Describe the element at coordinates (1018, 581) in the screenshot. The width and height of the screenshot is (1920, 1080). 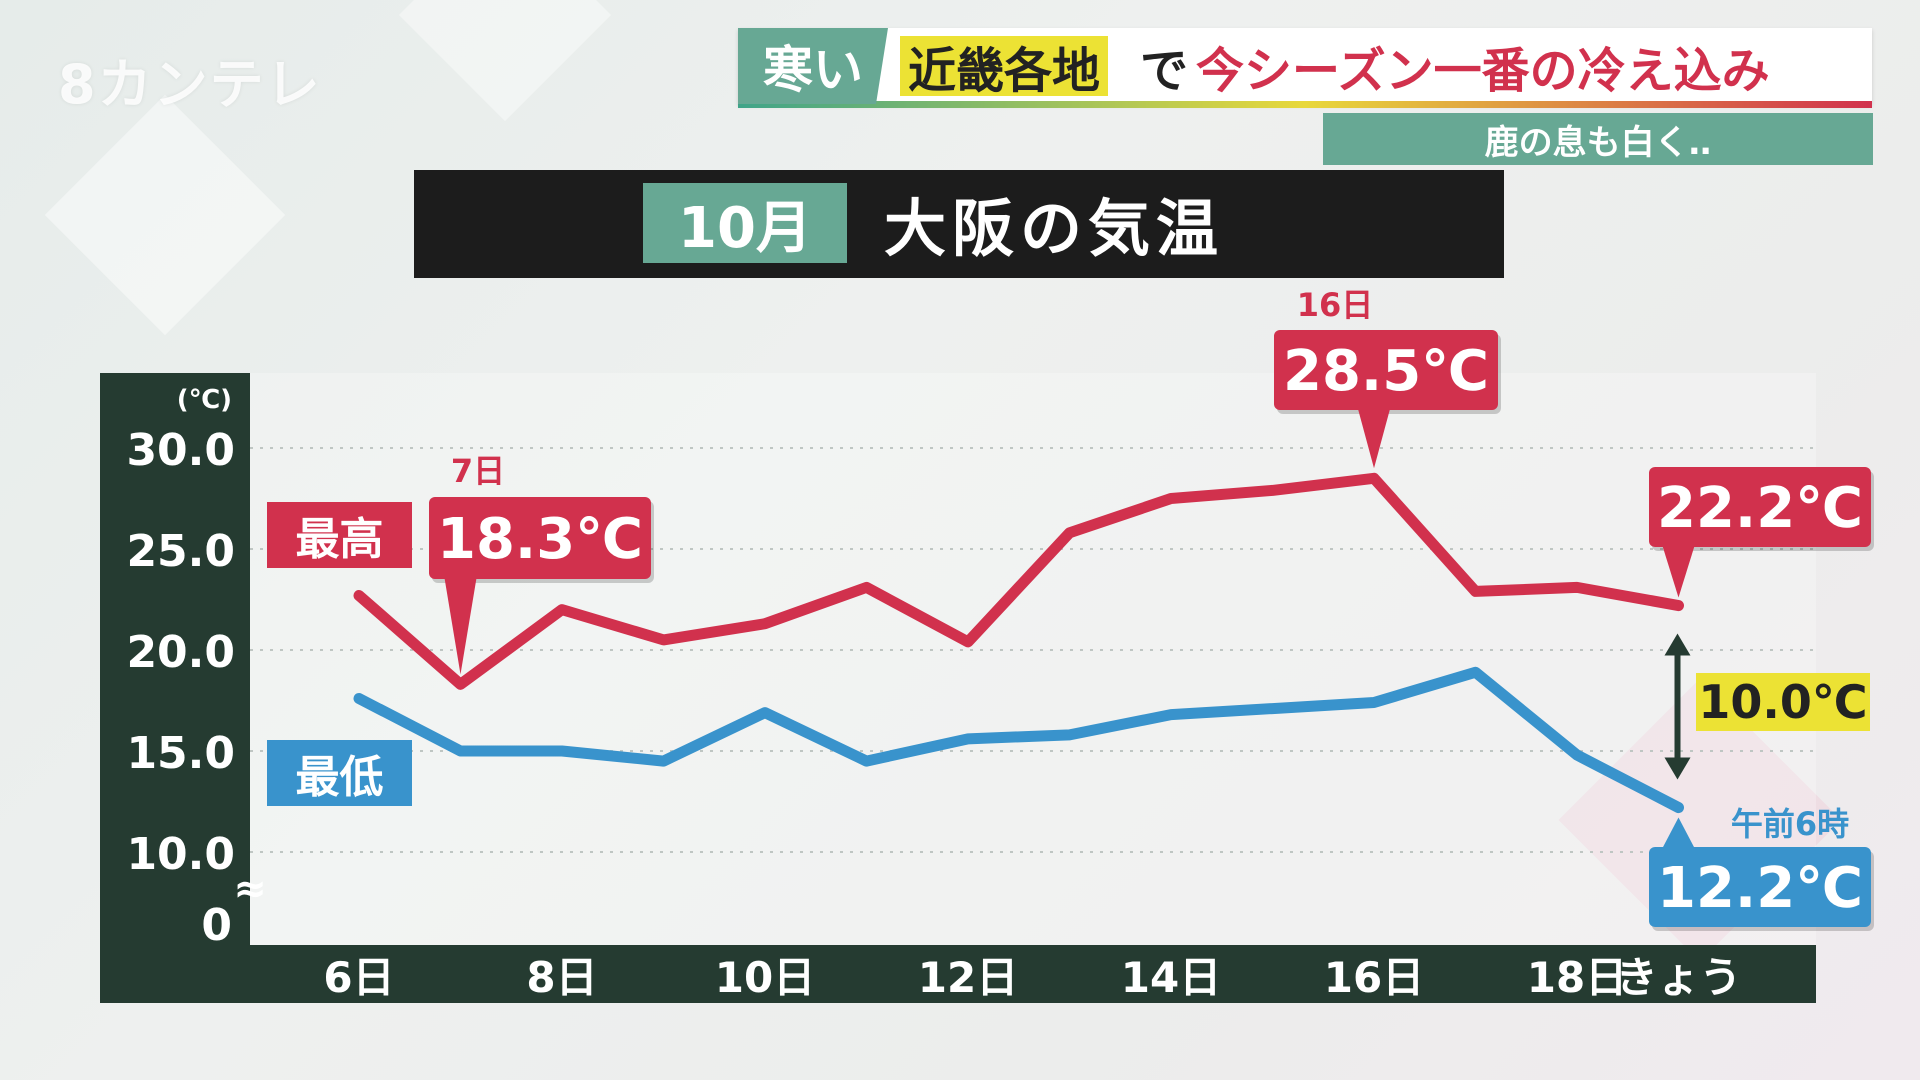
I see `series-line-max` at that location.